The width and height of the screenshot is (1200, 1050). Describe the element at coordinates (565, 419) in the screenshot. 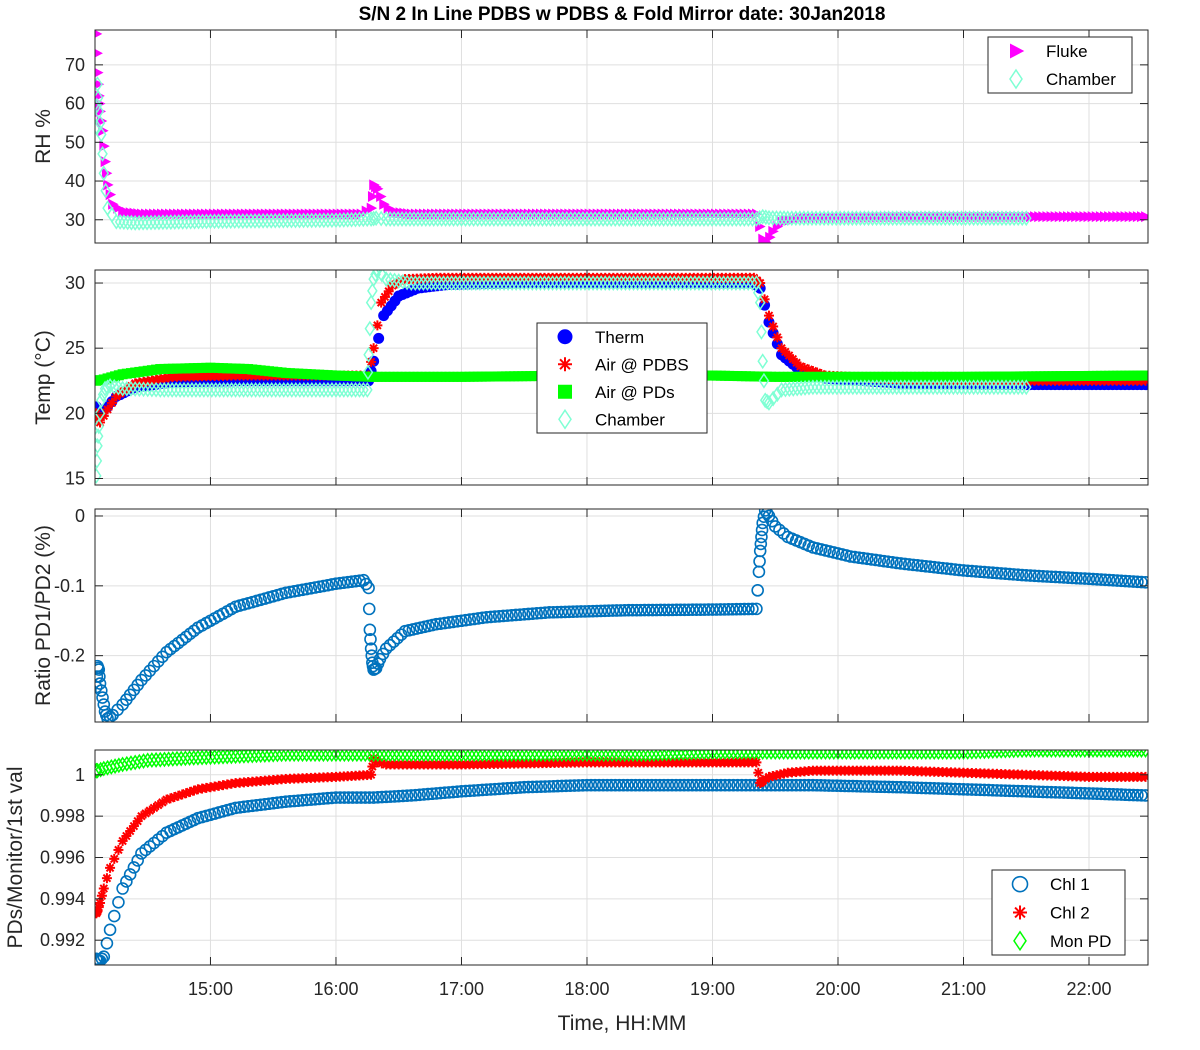

I see `legend-marker` at that location.